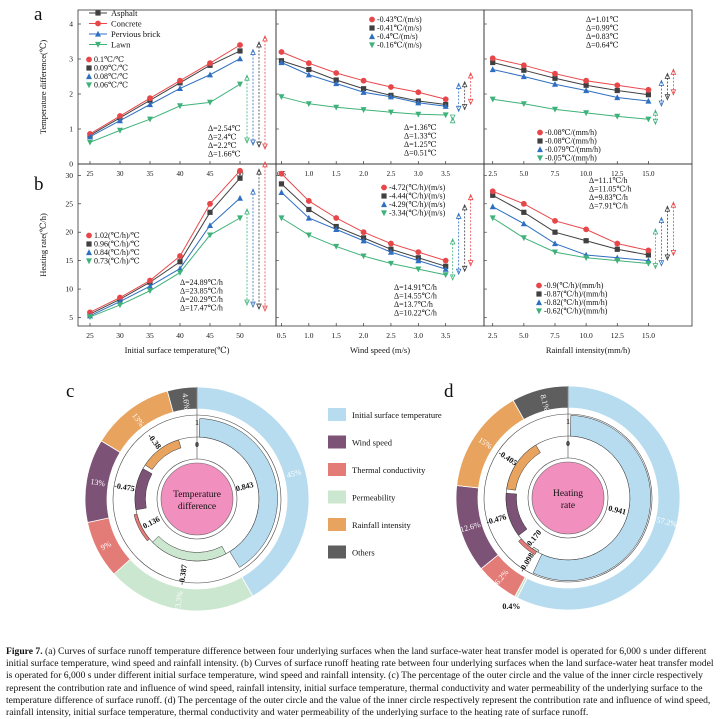 Image resolution: width=720 pixels, height=719 pixels. What do you see at coordinates (197, 506) in the screenshot?
I see `center-title: difference` at bounding box center [197, 506].